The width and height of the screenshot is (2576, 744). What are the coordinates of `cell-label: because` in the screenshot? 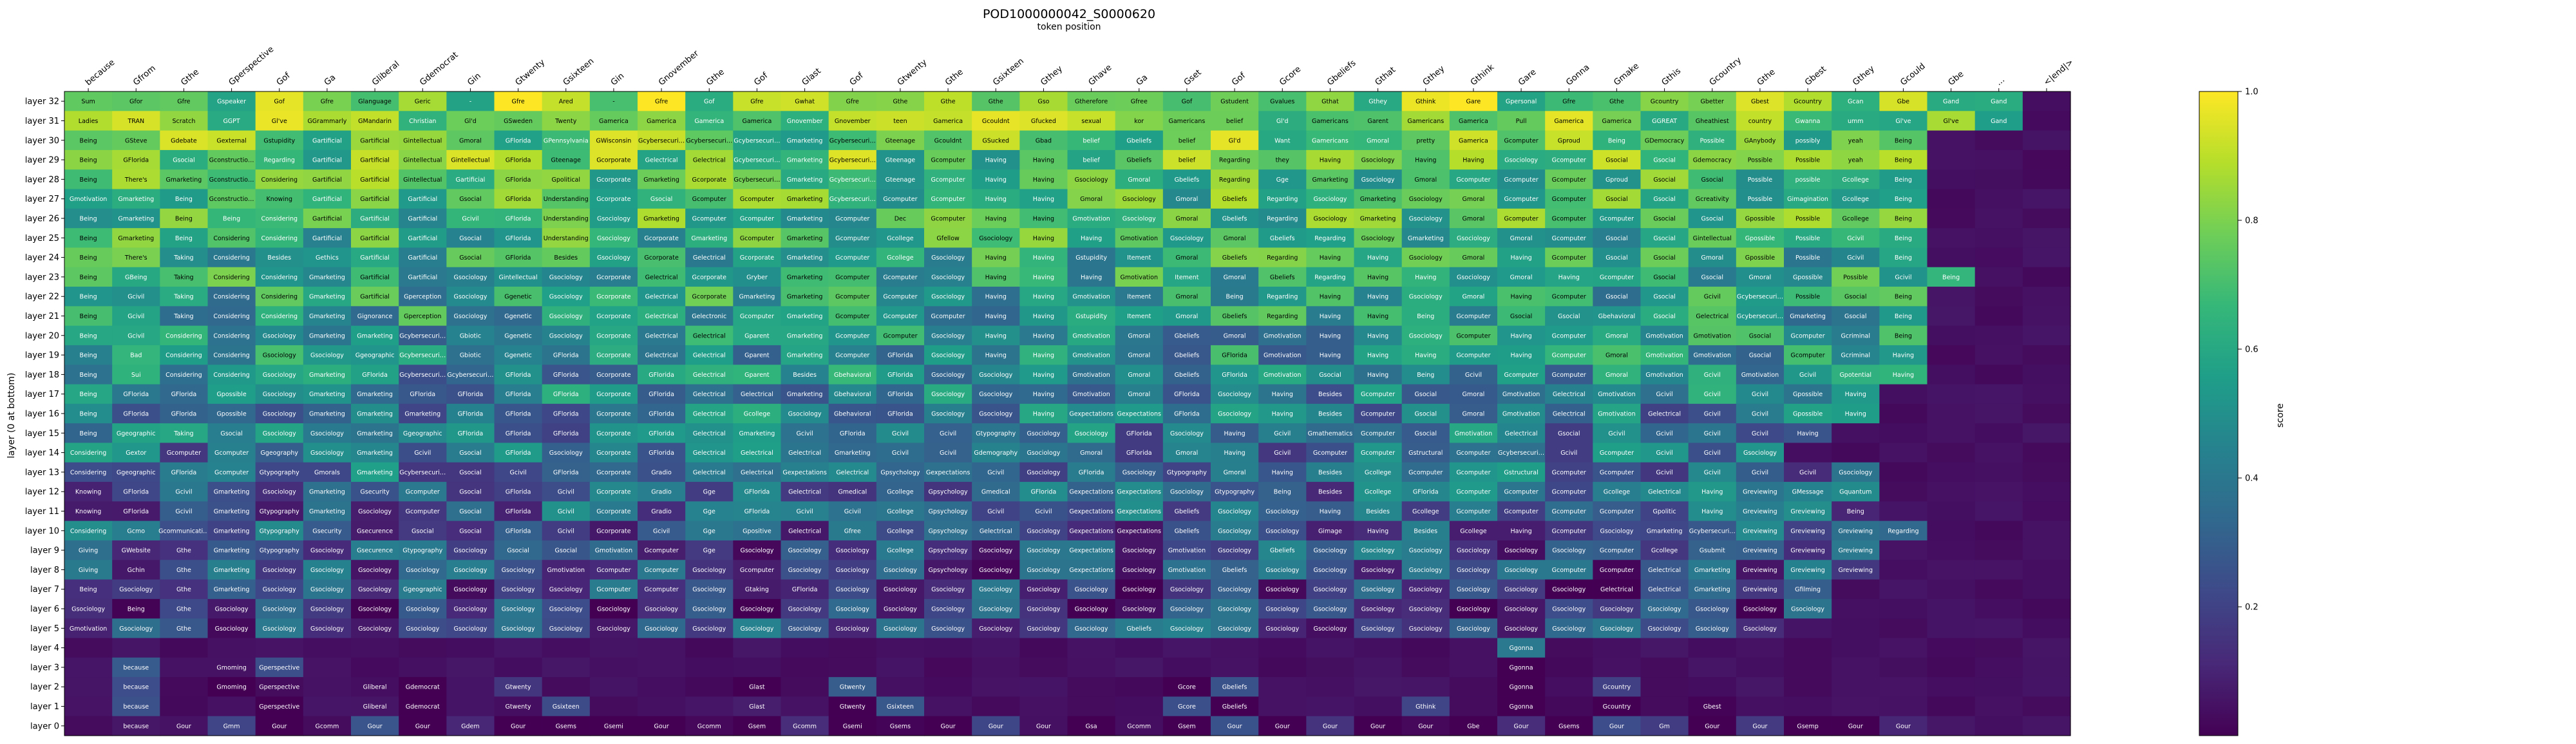 It's located at (136, 687).